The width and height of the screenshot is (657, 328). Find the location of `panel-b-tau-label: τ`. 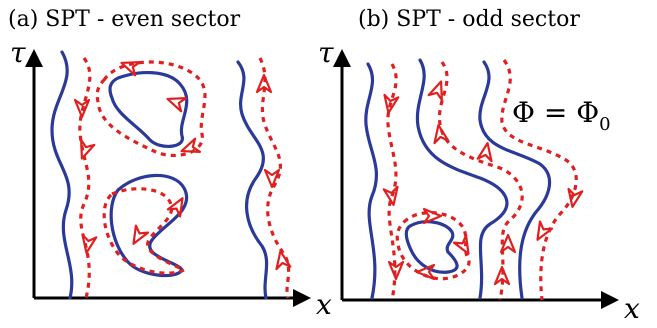

panel-b-tau-label: τ is located at coordinates (326, 52).